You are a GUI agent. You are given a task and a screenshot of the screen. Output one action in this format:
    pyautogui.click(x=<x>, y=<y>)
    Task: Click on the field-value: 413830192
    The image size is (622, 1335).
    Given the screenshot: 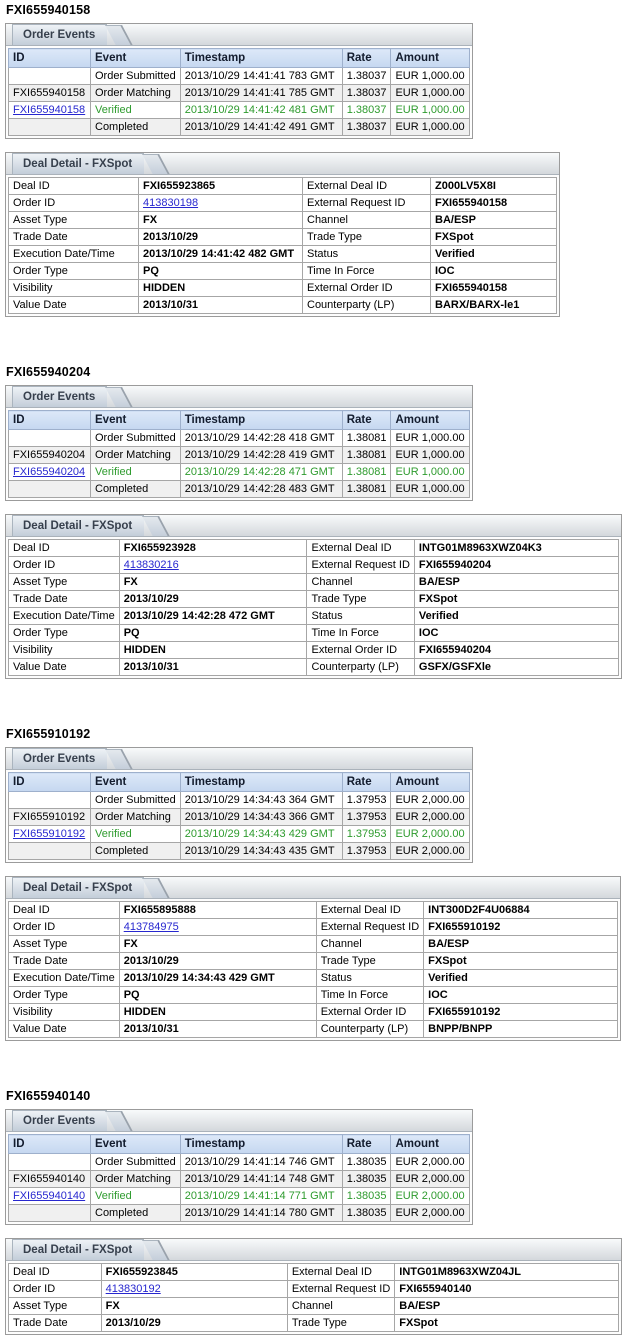 What is the action you would take?
    pyautogui.click(x=194, y=1289)
    